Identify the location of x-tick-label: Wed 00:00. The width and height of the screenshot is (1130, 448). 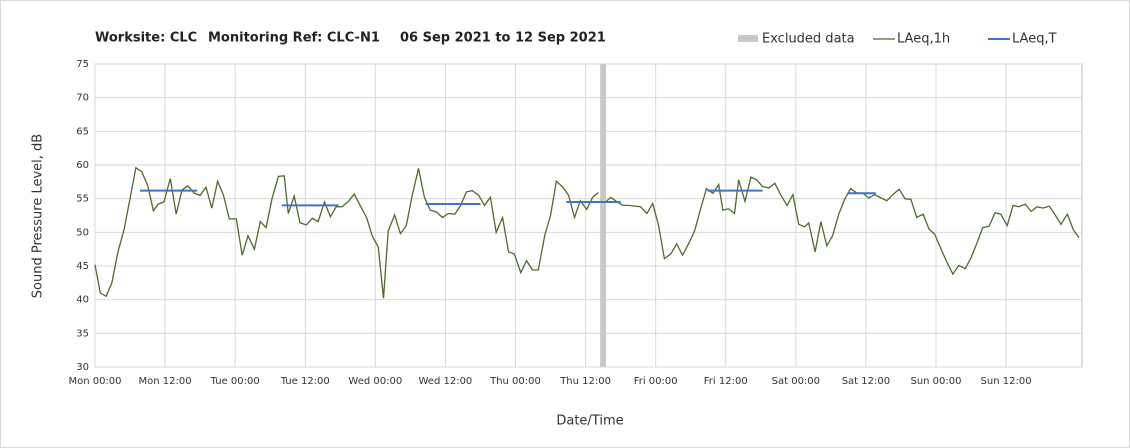
(375, 381).